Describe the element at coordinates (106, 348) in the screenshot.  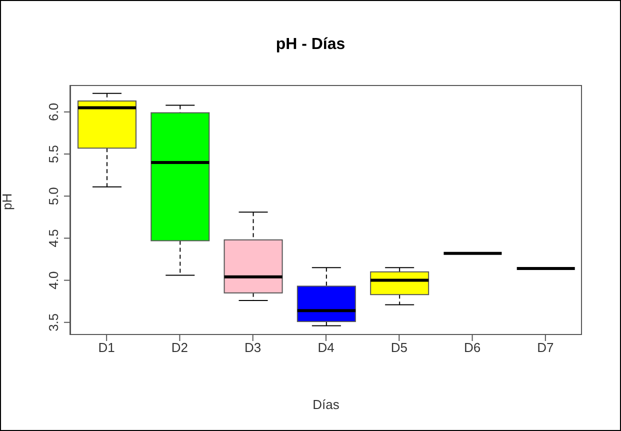
I see `x-tick-label: D1` at that location.